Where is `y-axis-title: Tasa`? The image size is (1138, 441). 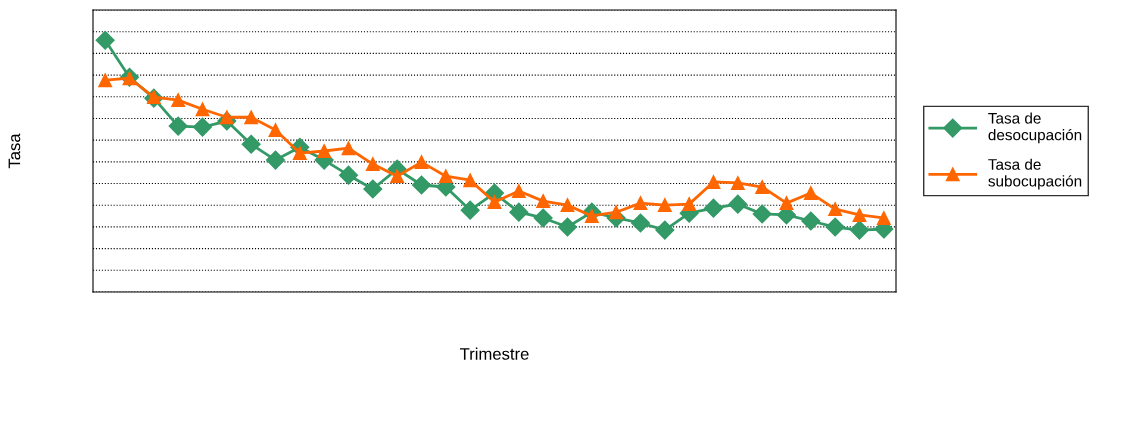 y-axis-title: Tasa is located at coordinates (14, 151).